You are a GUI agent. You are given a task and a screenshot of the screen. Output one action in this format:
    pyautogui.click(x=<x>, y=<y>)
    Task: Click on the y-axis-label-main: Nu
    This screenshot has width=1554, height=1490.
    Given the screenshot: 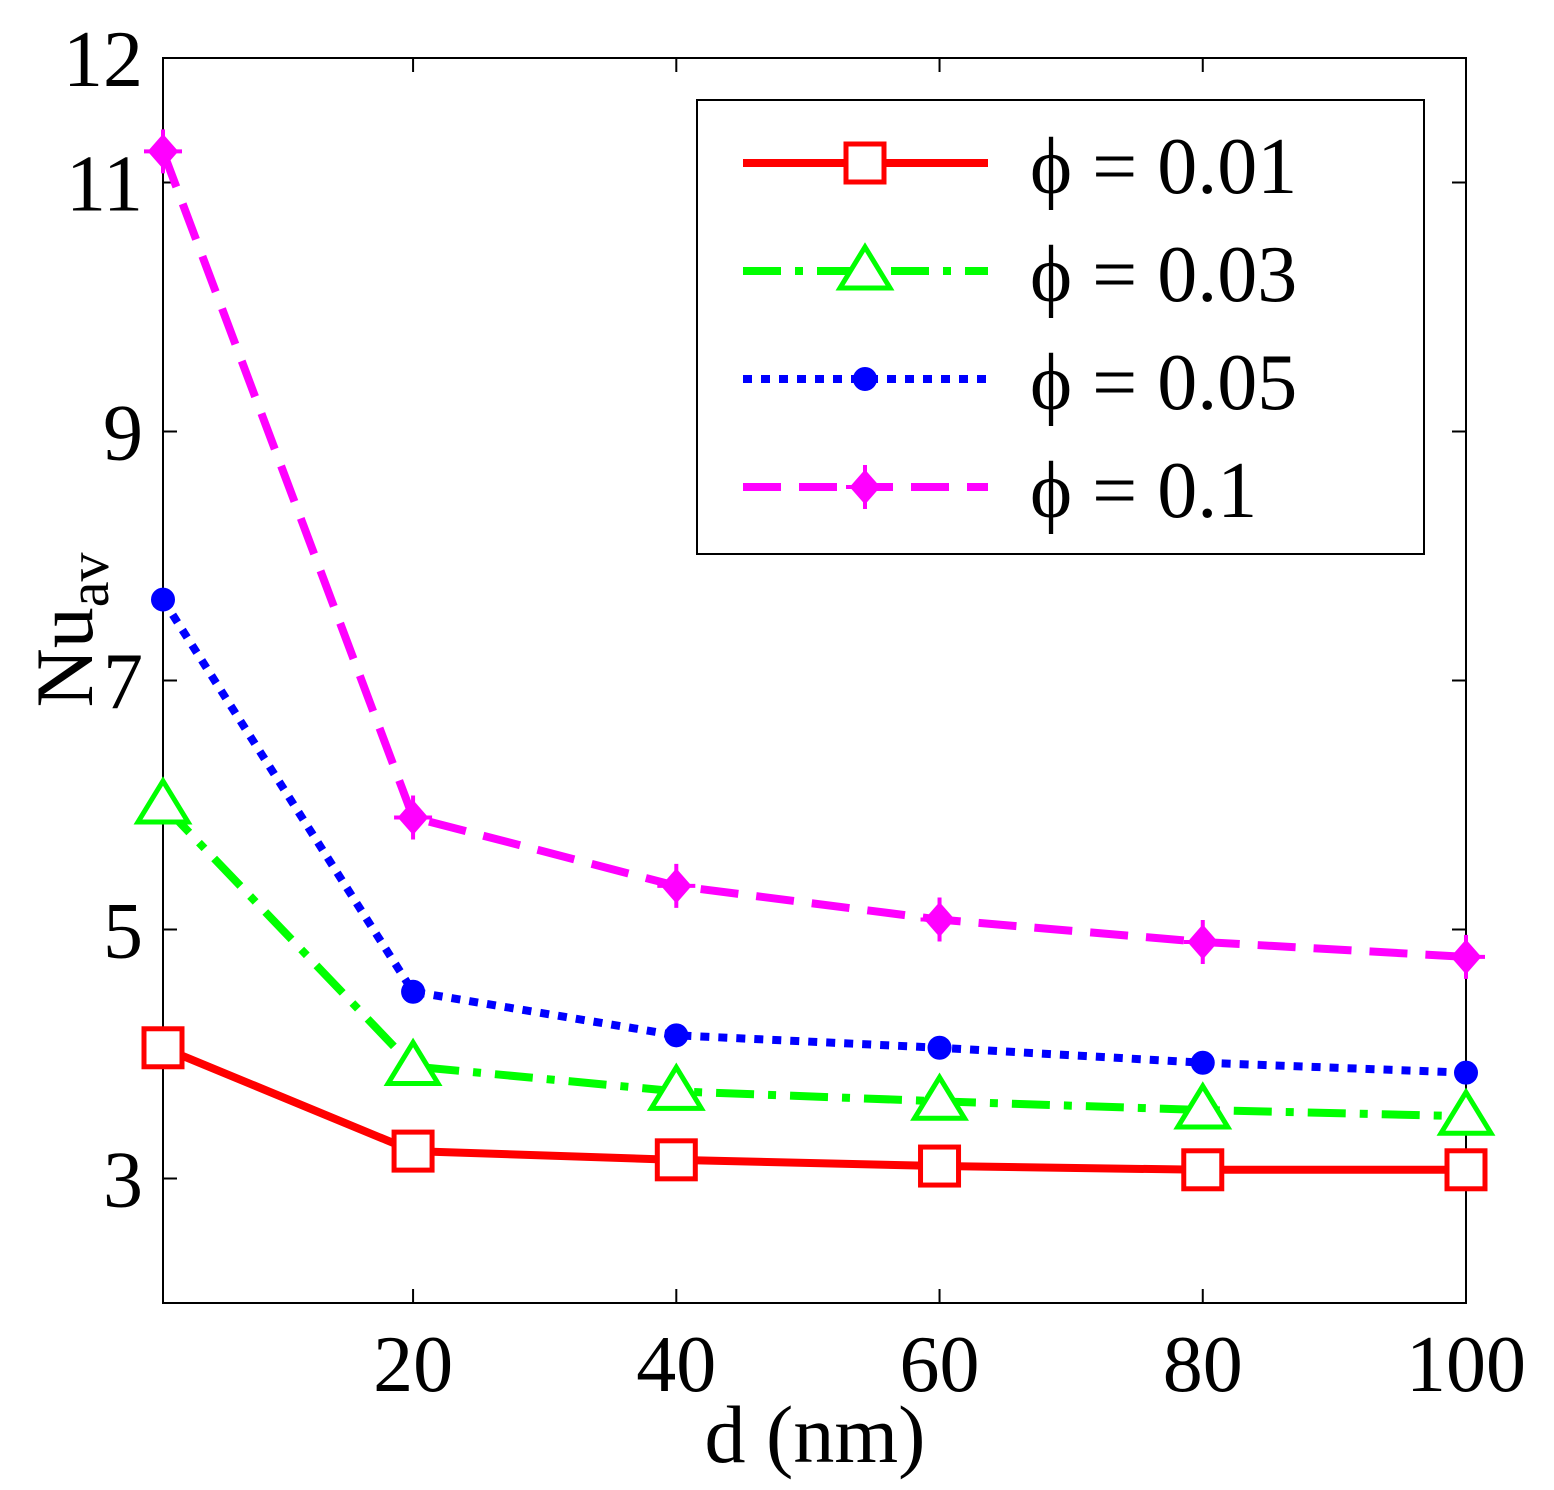 What is the action you would take?
    pyautogui.click(x=64, y=657)
    